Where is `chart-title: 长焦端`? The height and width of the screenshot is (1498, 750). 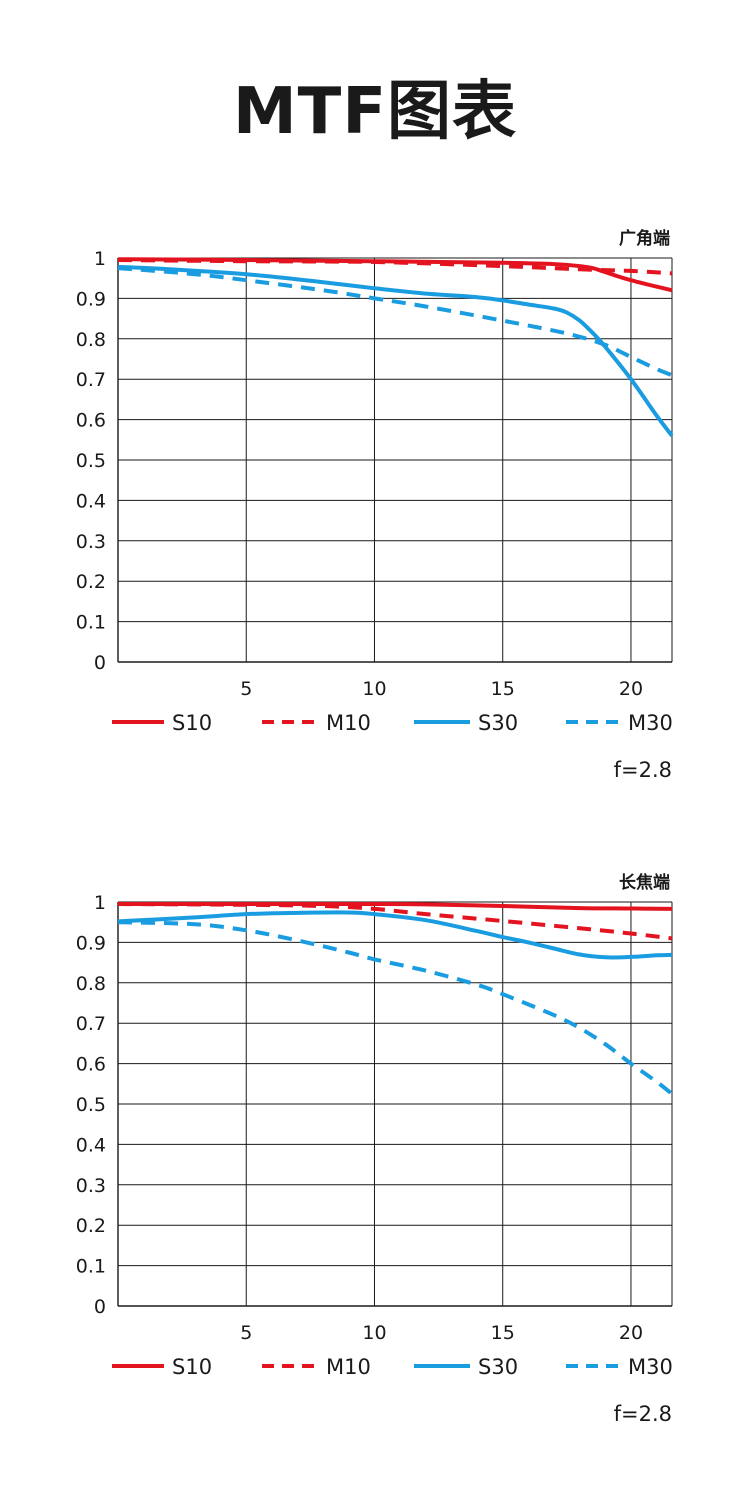
chart-title: 长焦端 is located at coordinates (644, 882).